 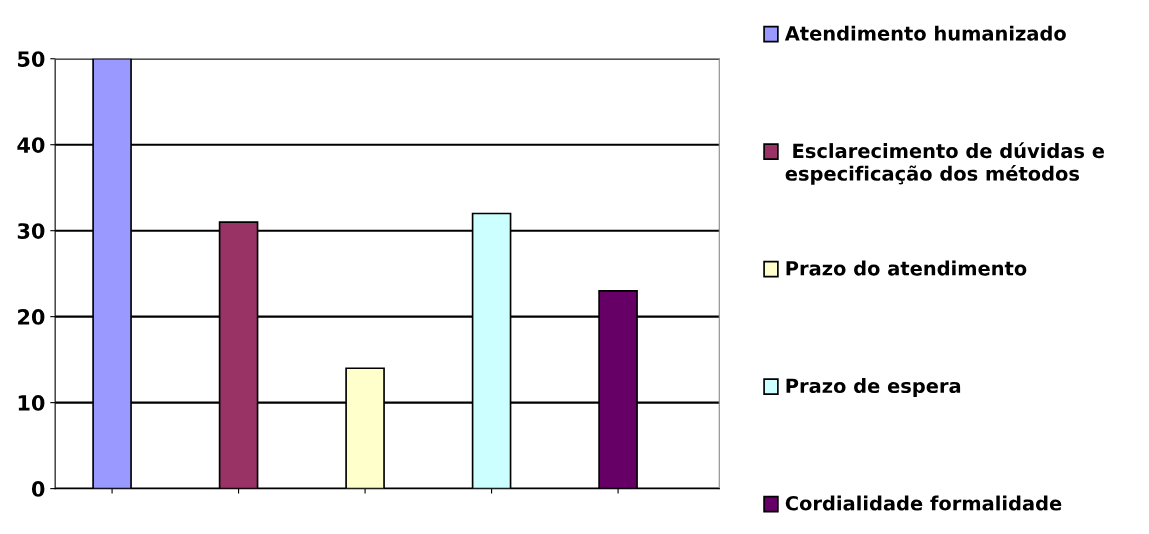 What do you see at coordinates (31, 231) in the screenshot?
I see `y-tick-label: 30` at bounding box center [31, 231].